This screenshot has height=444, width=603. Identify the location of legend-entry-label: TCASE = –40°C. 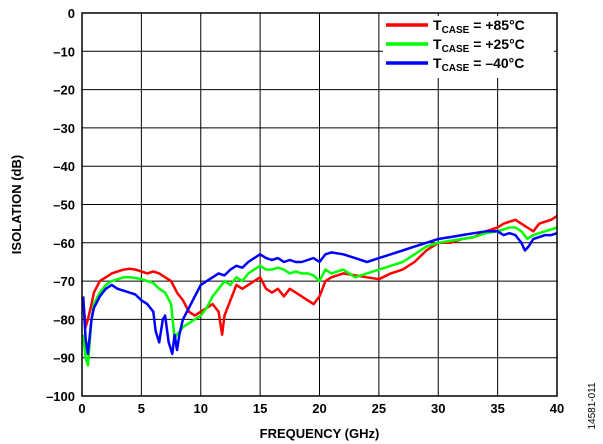
(478, 64).